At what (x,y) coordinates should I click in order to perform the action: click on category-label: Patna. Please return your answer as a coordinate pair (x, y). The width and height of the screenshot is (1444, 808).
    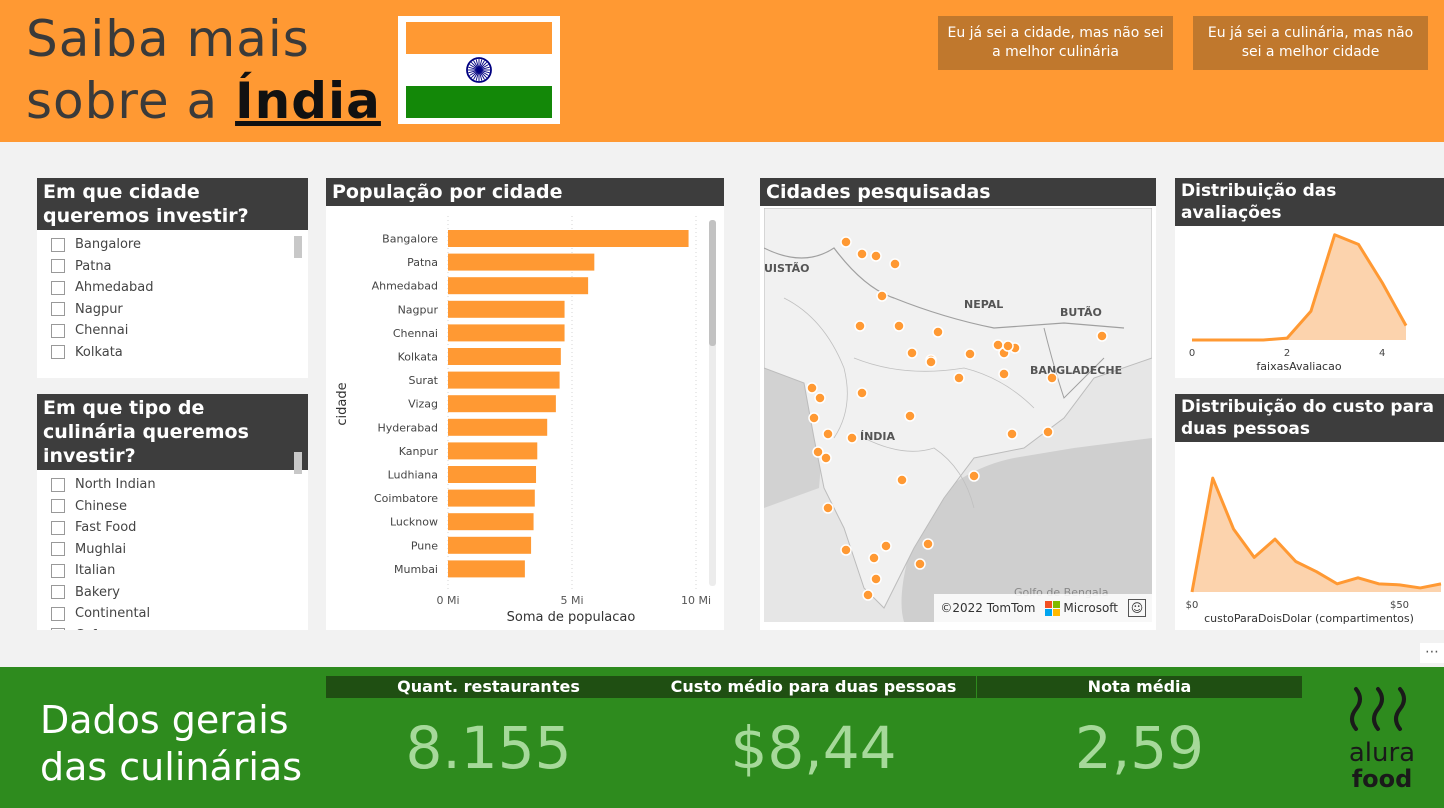
    Looking at the image, I should click on (422, 262).